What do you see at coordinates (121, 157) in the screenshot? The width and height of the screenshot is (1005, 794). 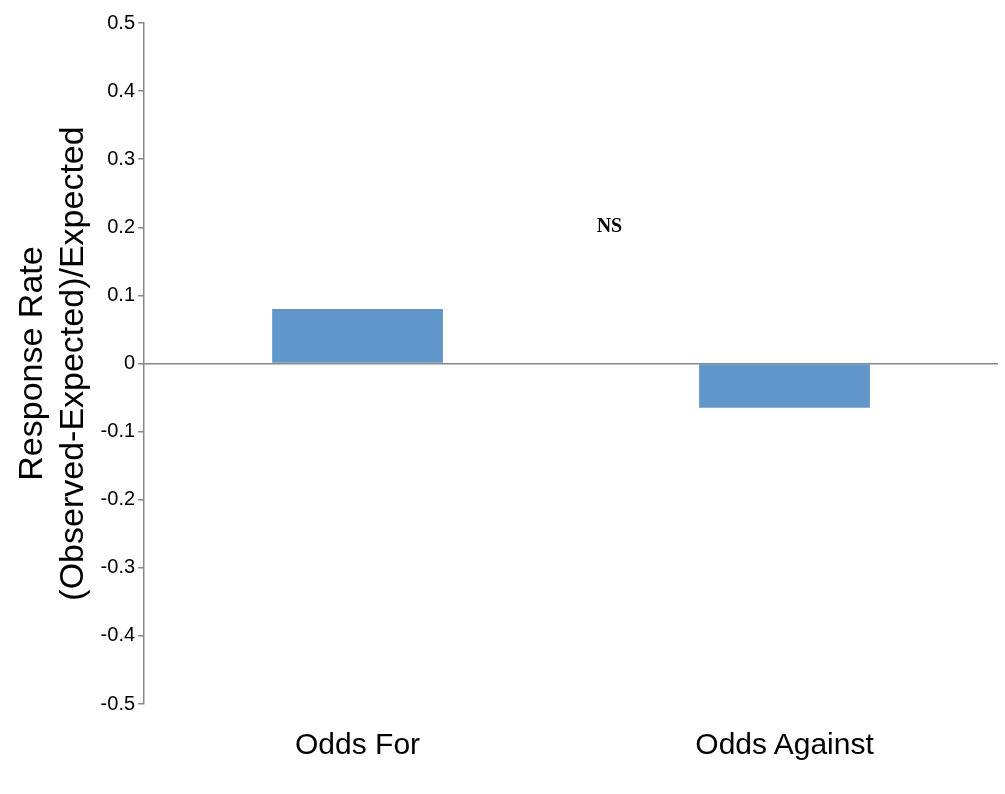 I see `y-tick-label: 0.3` at bounding box center [121, 157].